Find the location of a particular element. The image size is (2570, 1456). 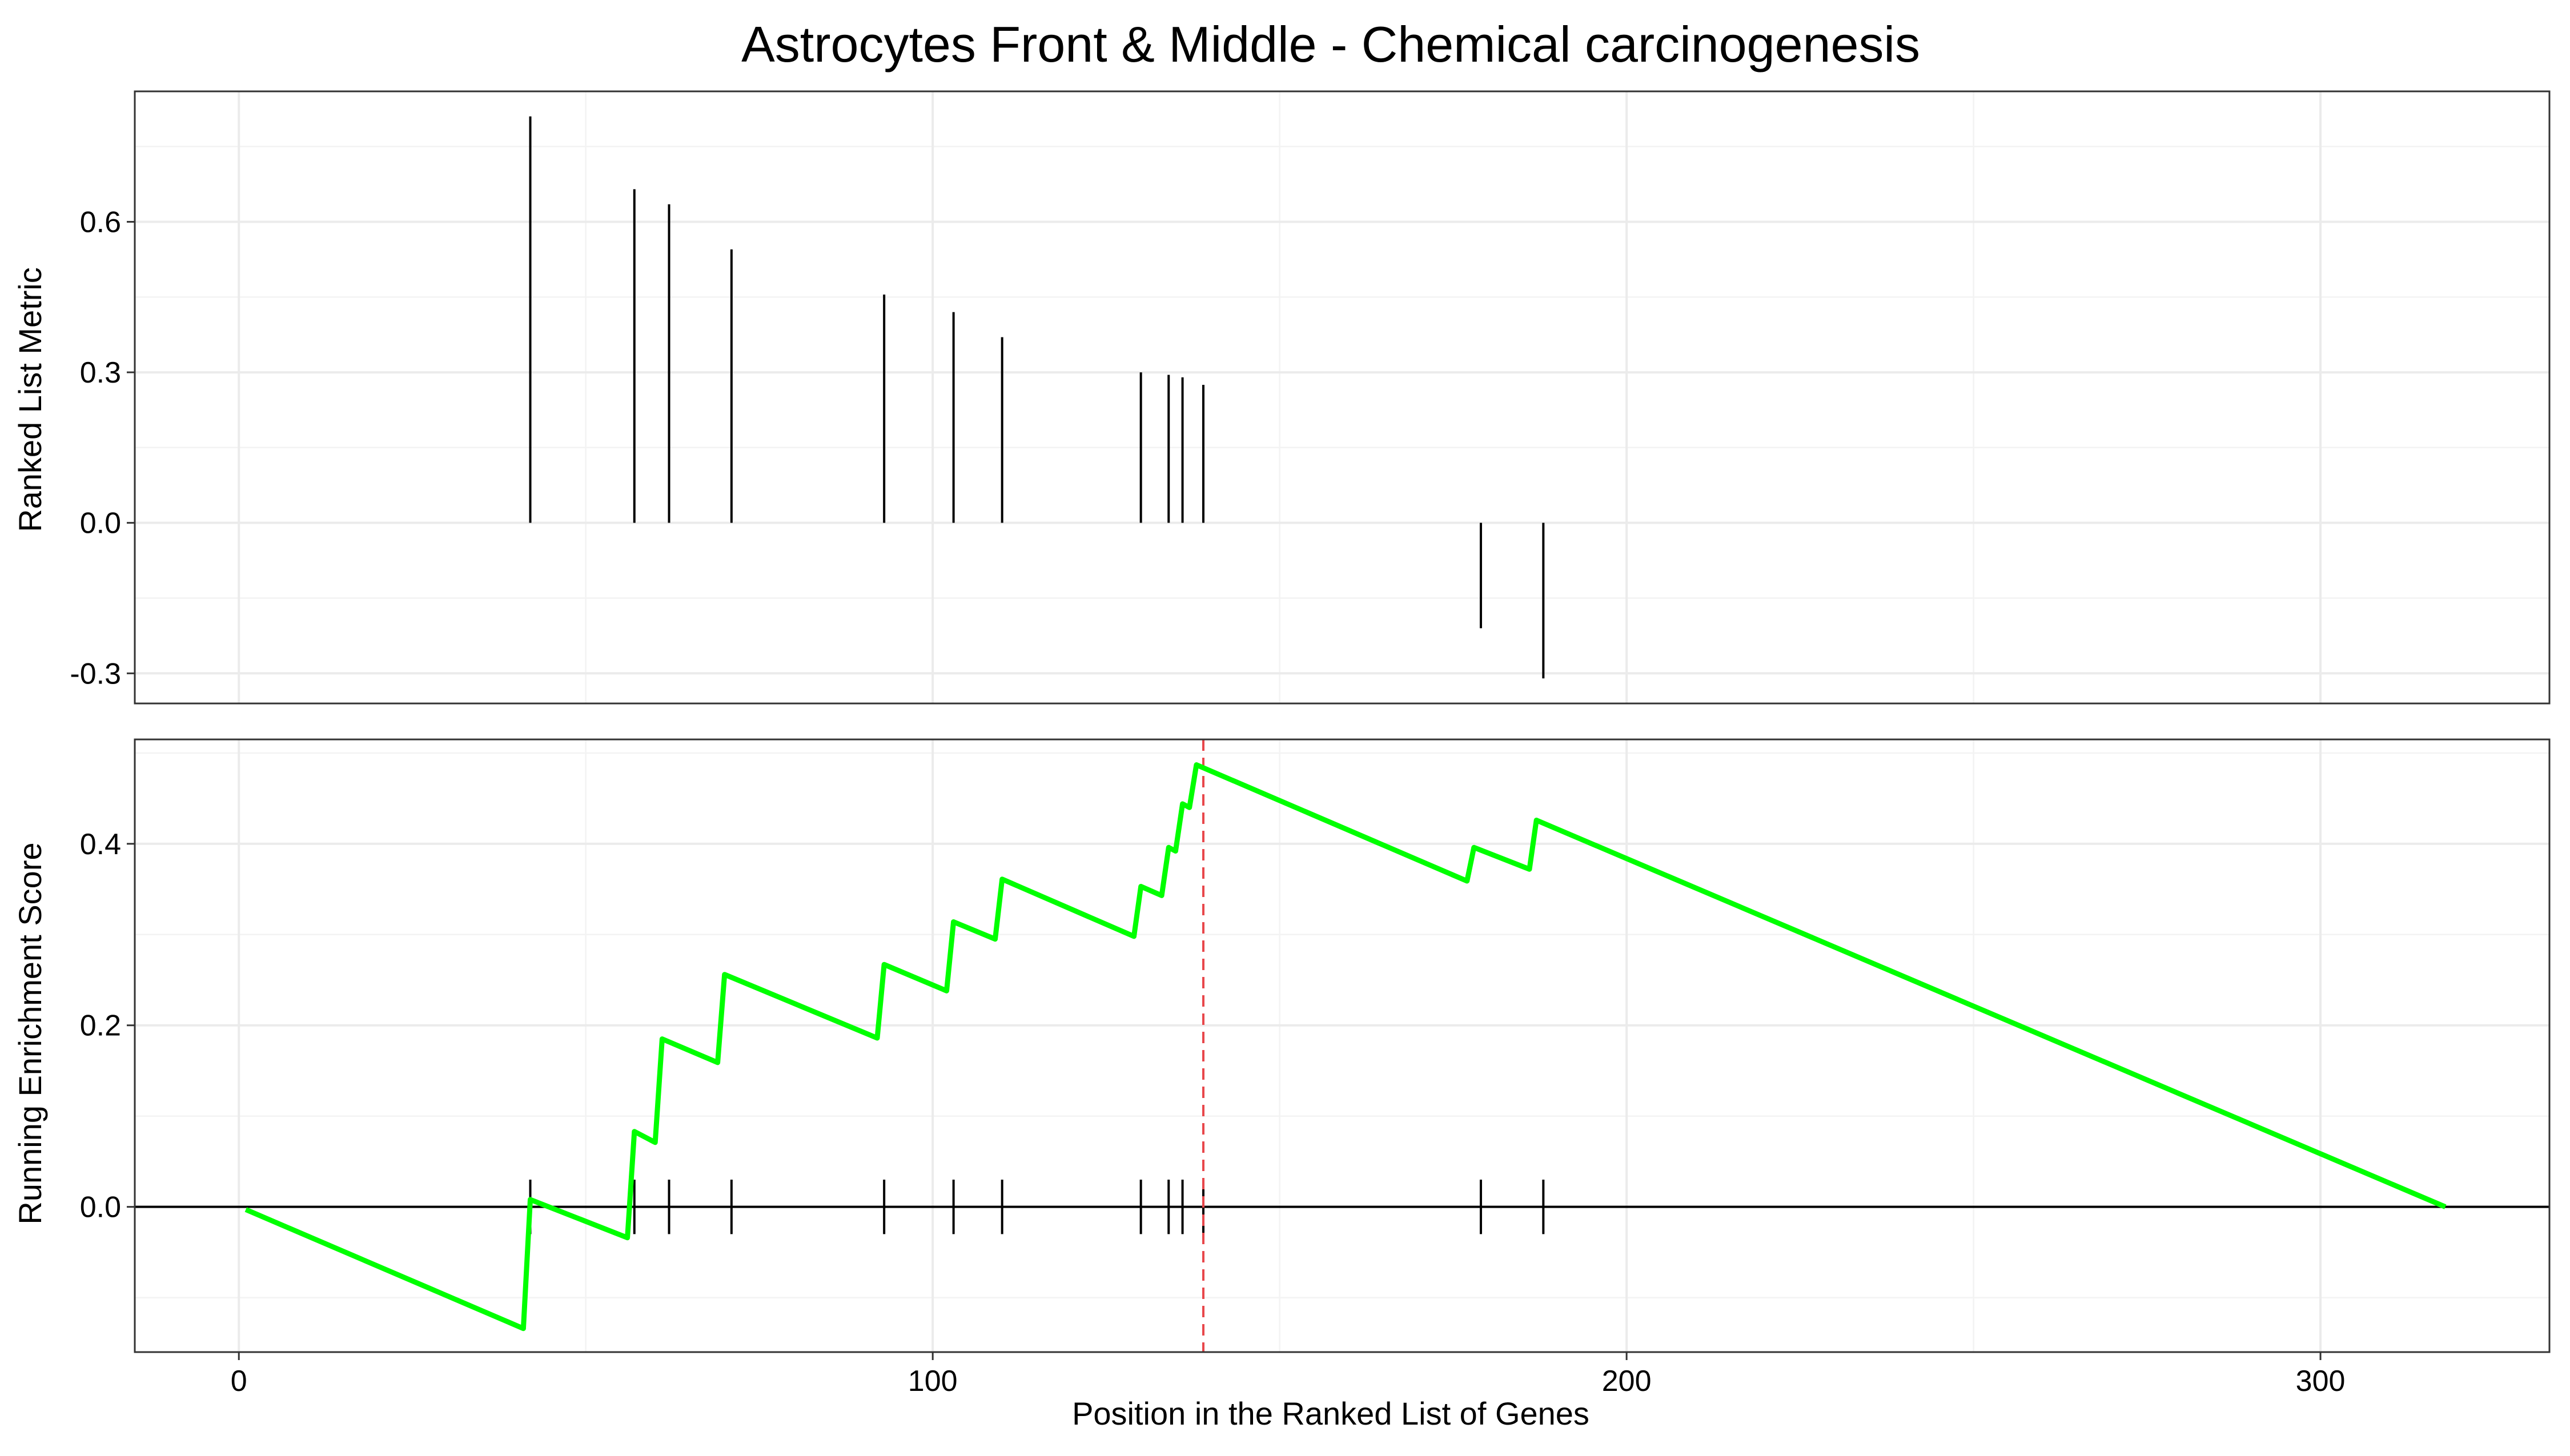

bottom-x-tick-label: 200 is located at coordinates (1627, 1381).